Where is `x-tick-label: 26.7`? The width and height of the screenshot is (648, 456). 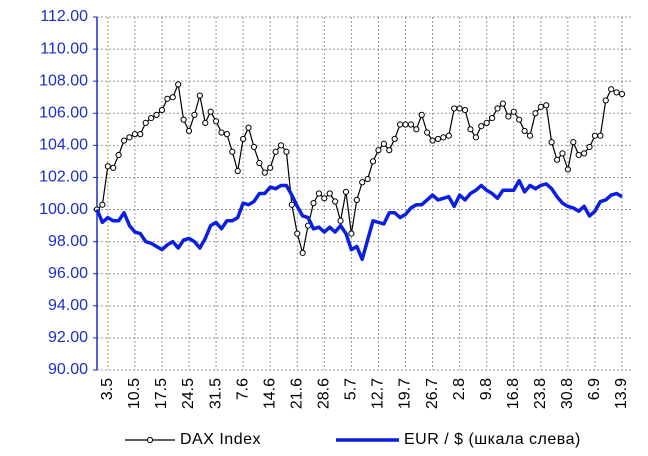 x-tick-label: 26.7 is located at coordinates (432, 393).